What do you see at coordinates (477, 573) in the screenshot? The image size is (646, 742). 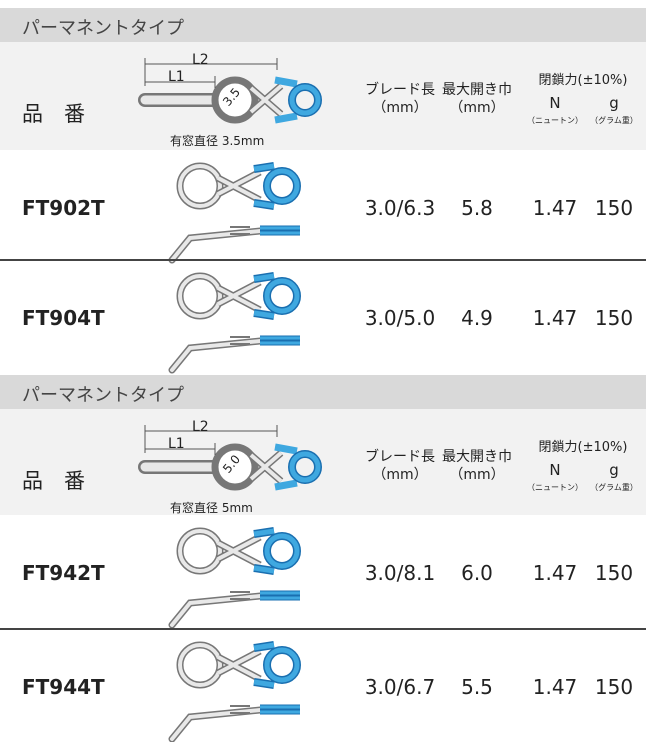 I see `max-opening: 6.0` at bounding box center [477, 573].